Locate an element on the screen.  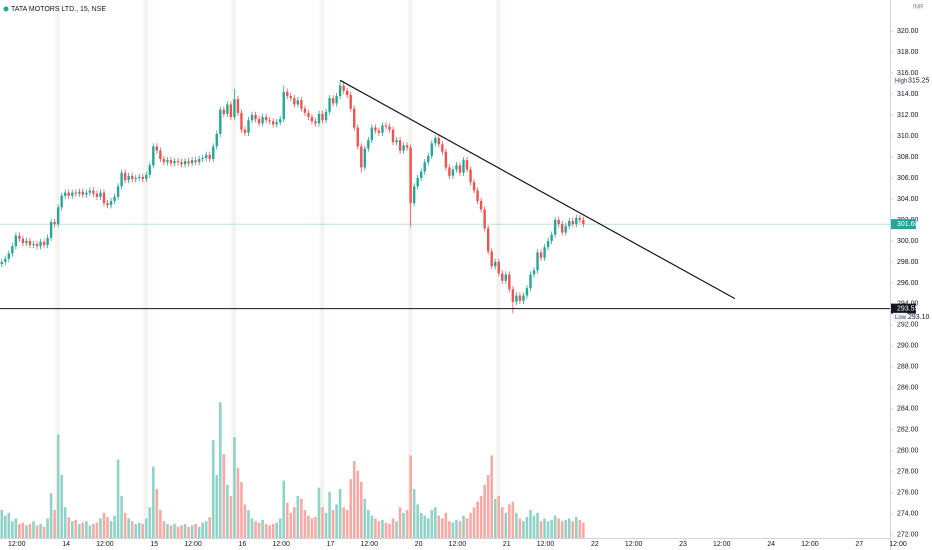
x-tick-label: 24 is located at coordinates (771, 544).